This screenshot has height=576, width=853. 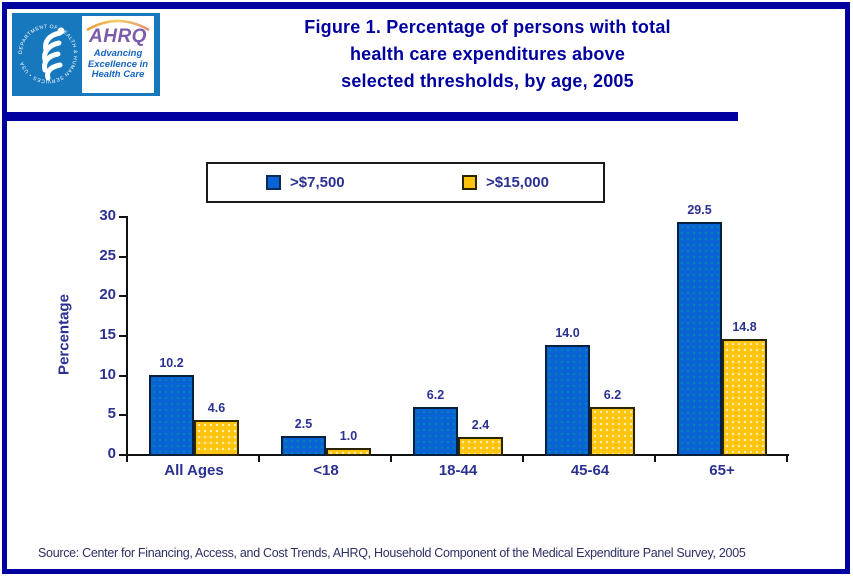 What do you see at coordinates (107, 215) in the screenshot?
I see `y-tick-label: 30` at bounding box center [107, 215].